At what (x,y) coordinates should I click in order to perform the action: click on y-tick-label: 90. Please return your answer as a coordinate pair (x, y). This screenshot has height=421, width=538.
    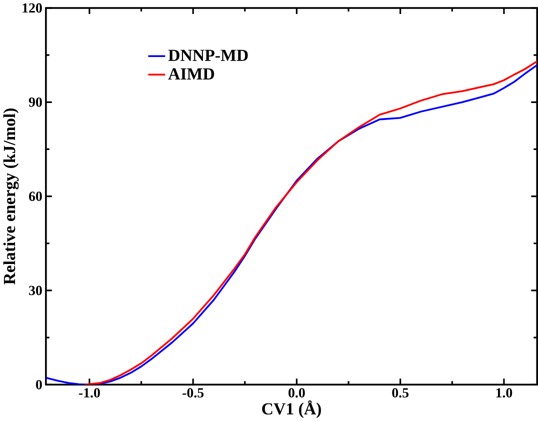
    Looking at the image, I should click on (35, 102).